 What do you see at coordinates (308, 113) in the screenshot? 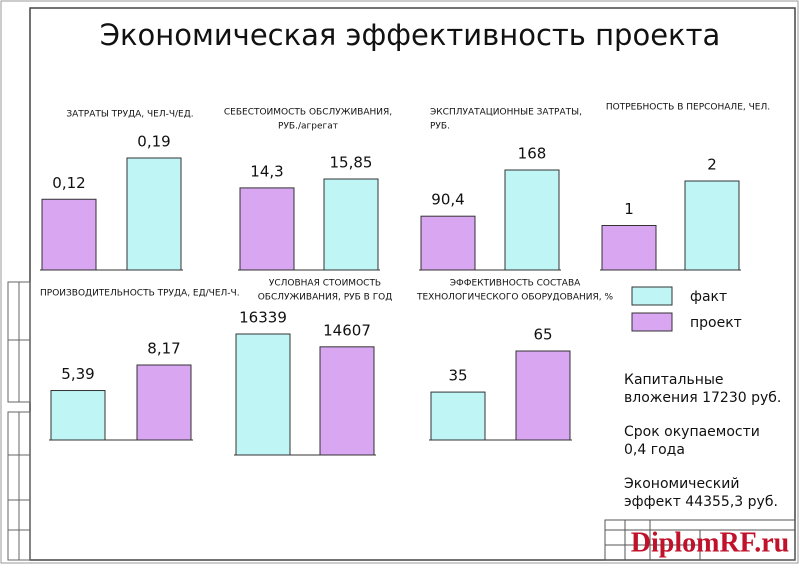
I see `chart-title: СЕБЕСТОИМОСТЬ ОБСЛУЖИВАНИЯ,` at bounding box center [308, 113].